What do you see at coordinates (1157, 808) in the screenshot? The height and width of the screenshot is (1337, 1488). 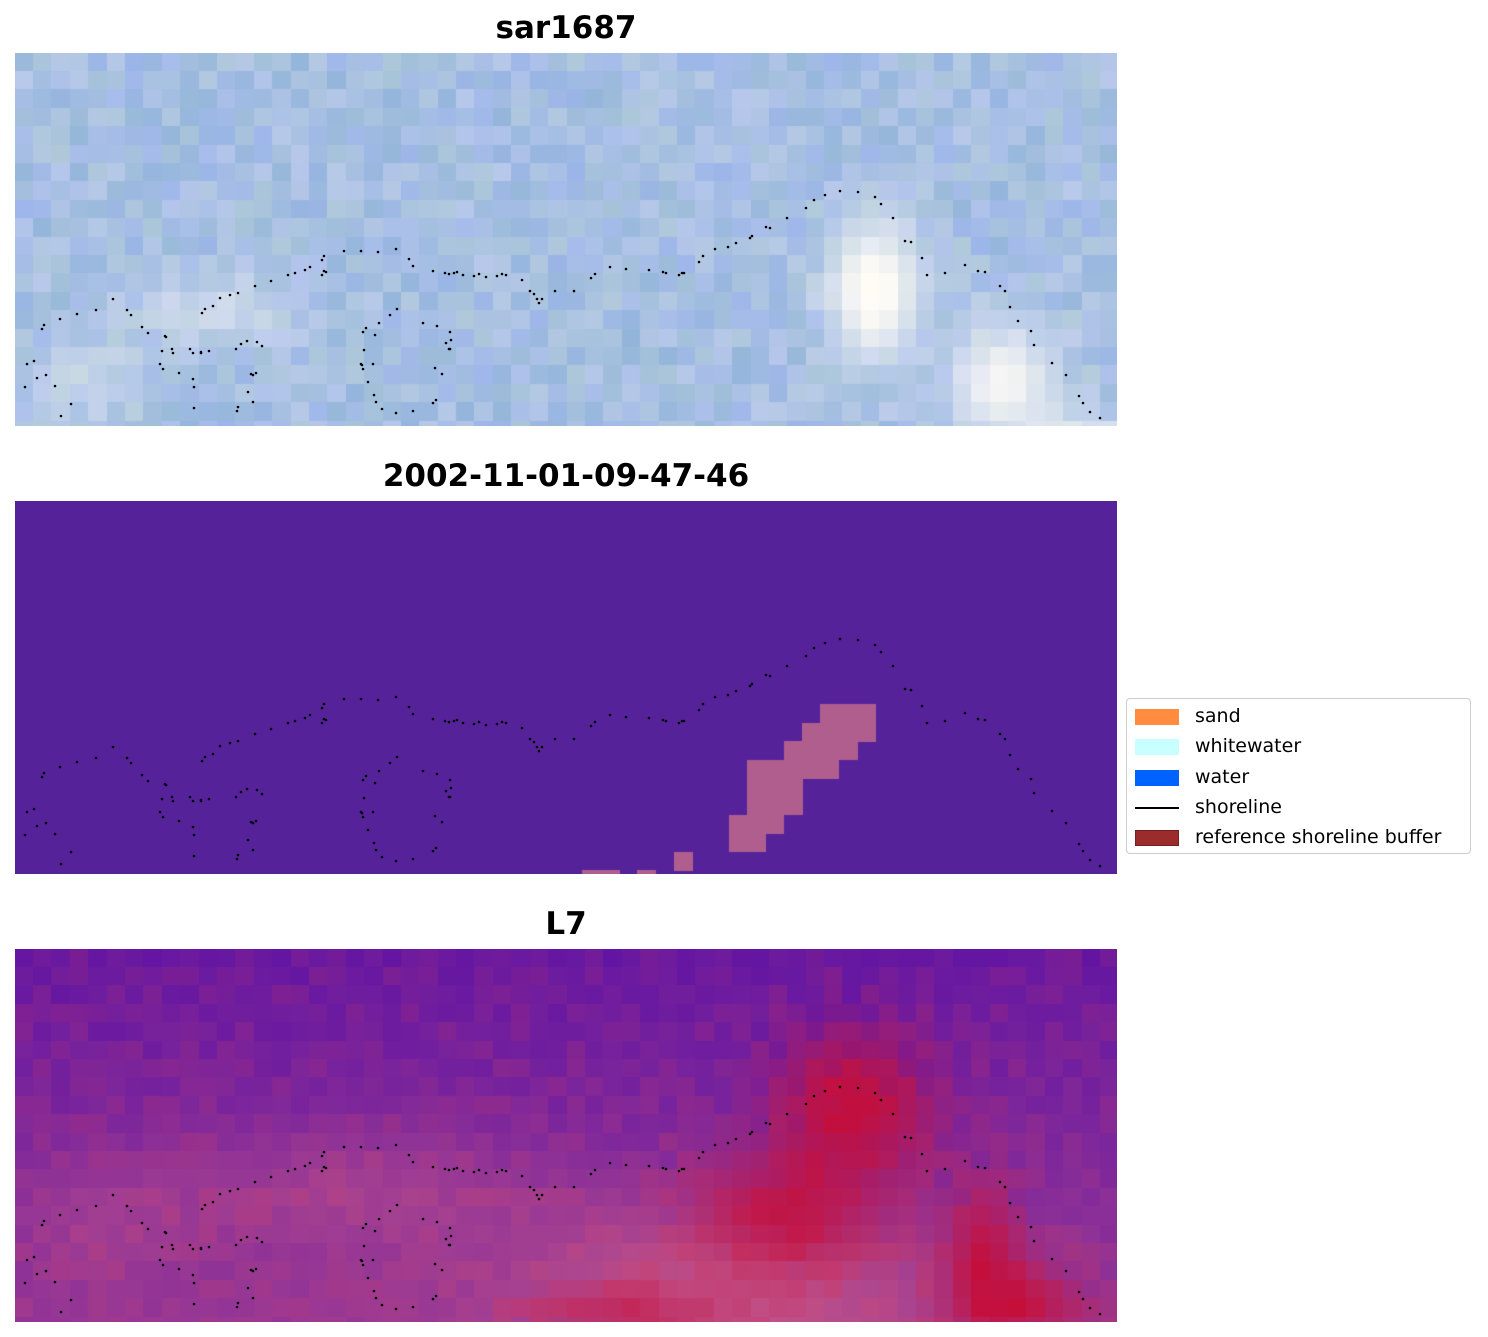 I see `shoreline-line-swatch` at bounding box center [1157, 808].